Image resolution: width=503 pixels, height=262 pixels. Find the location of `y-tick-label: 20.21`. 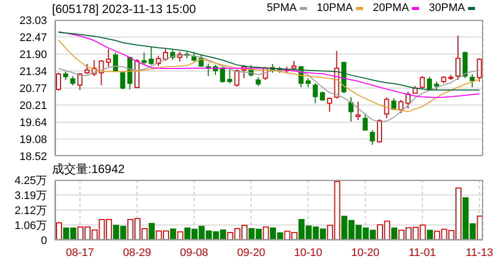

y-tick-label: 20.21 is located at coordinates (33, 106).